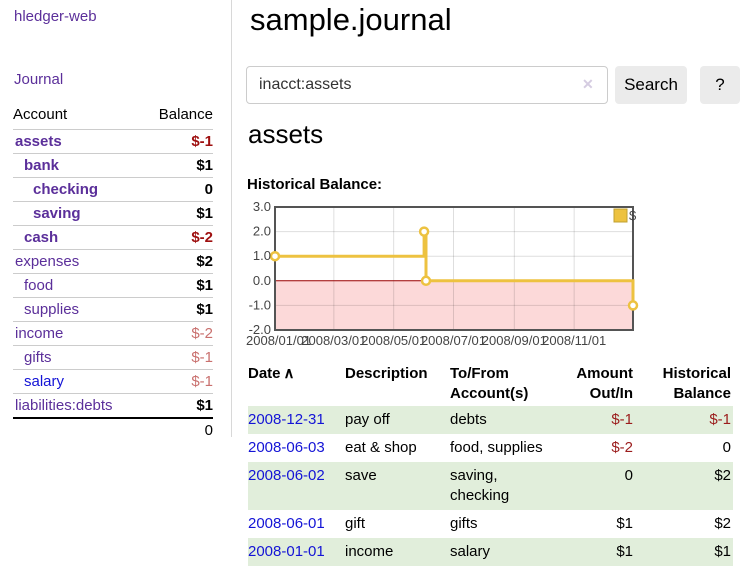 This screenshot has width=742, height=582. What do you see at coordinates (286, 447) in the screenshot?
I see `transaction-date-link: 2008-06-03` at bounding box center [286, 447].